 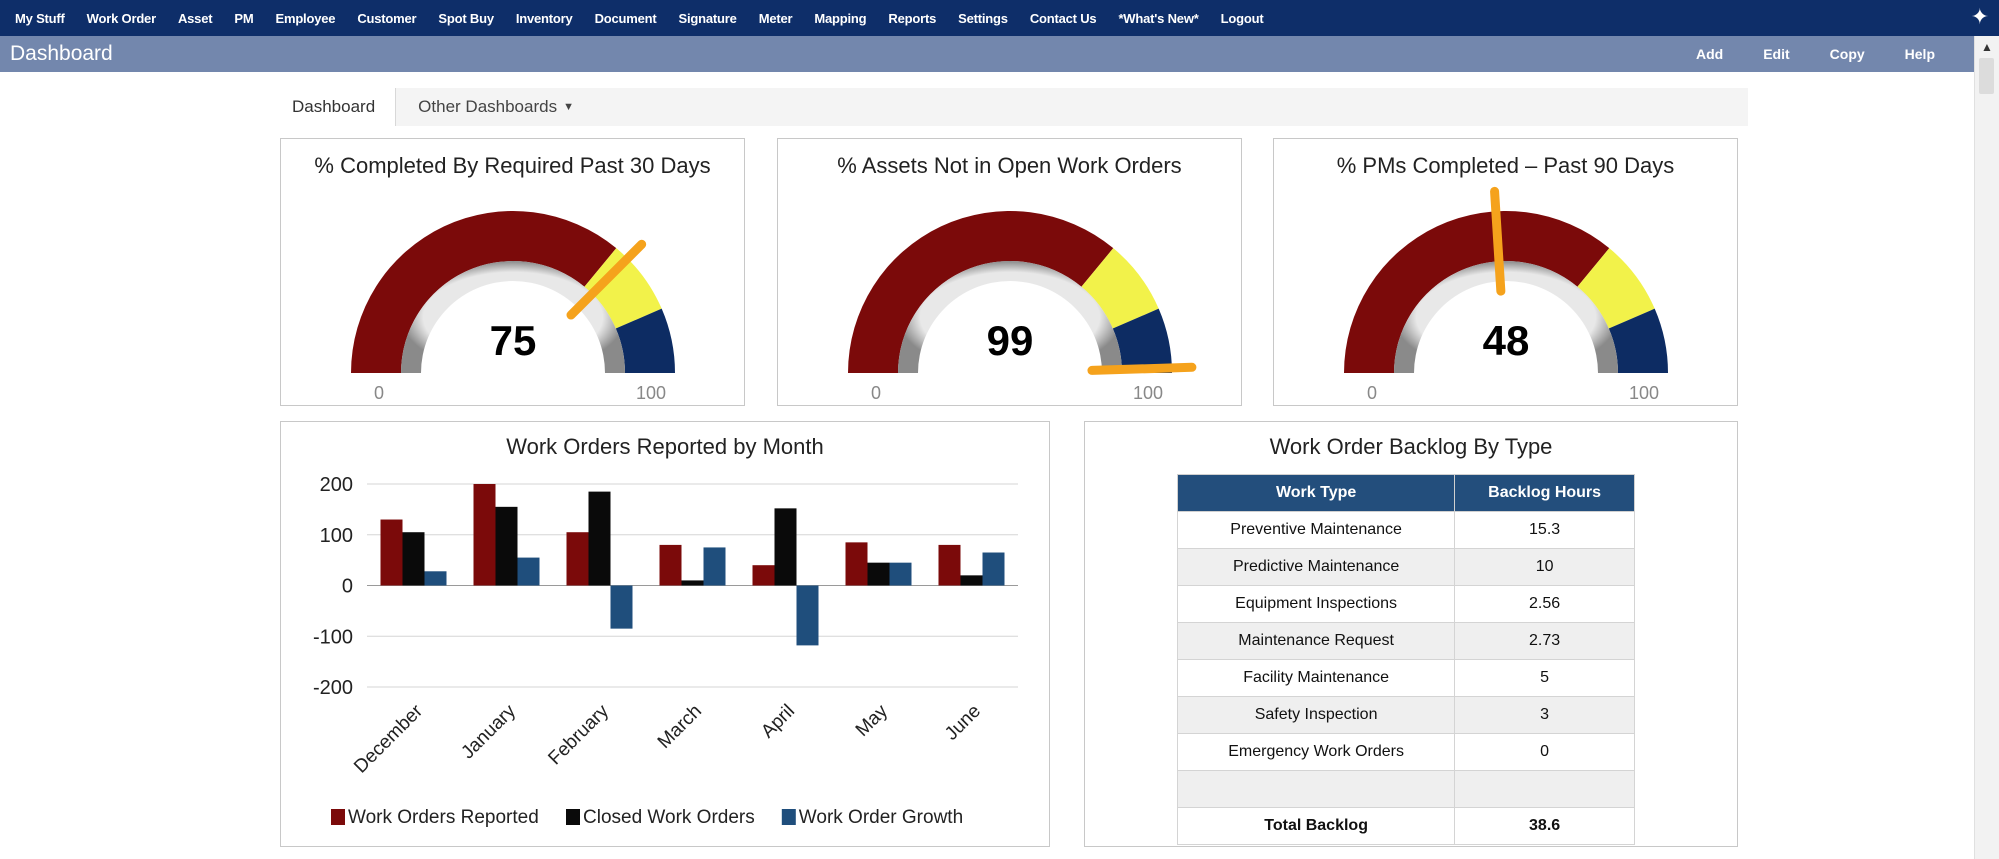 I want to click on gauge-title: % Assets Not in Open Work Orders, so click(x=1009, y=165).